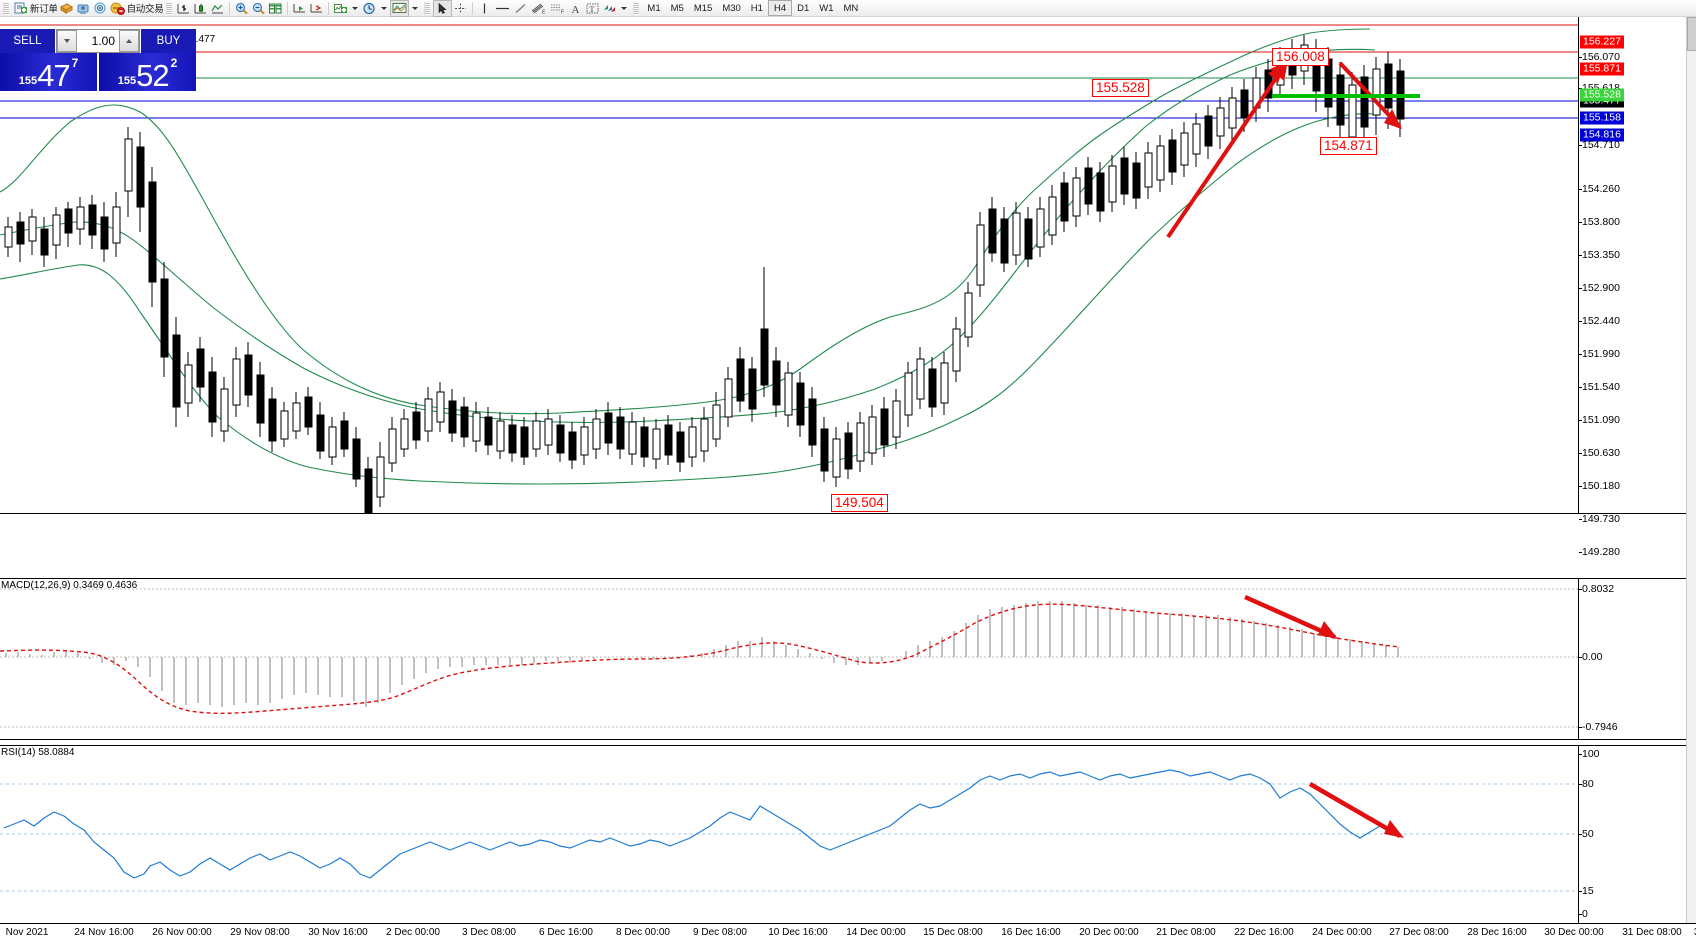 Image resolution: width=1696 pixels, height=943 pixels. I want to click on time-tick-7: 6 Dec 16:00, so click(566, 932).